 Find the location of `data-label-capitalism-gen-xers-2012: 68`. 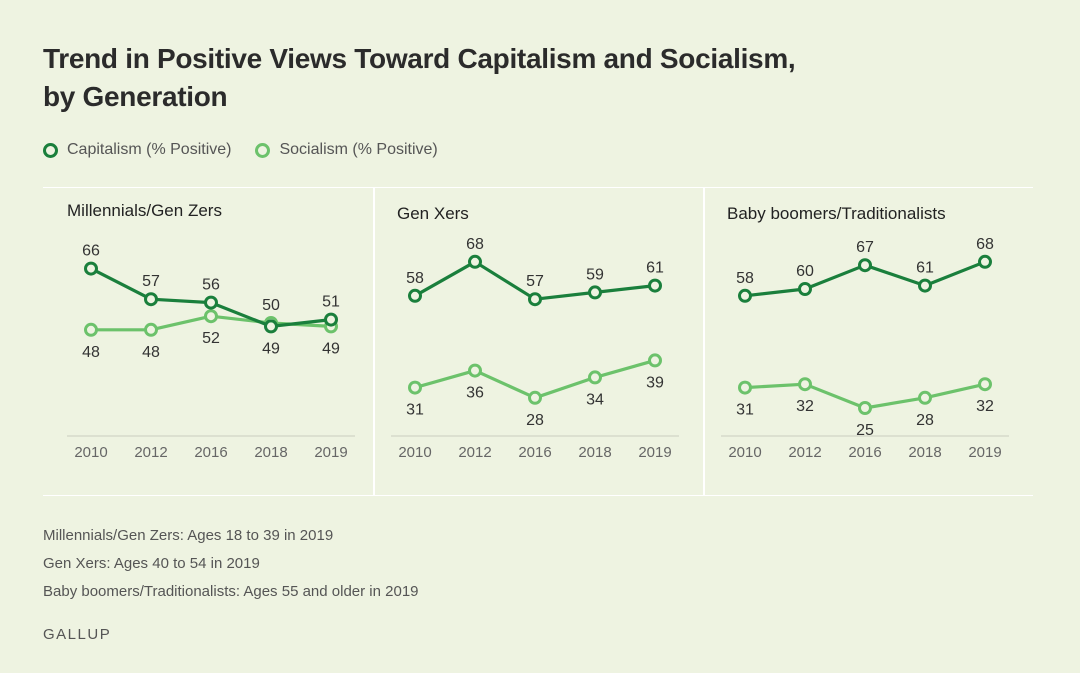

data-label-capitalism-gen-xers-2012: 68 is located at coordinates (475, 244).